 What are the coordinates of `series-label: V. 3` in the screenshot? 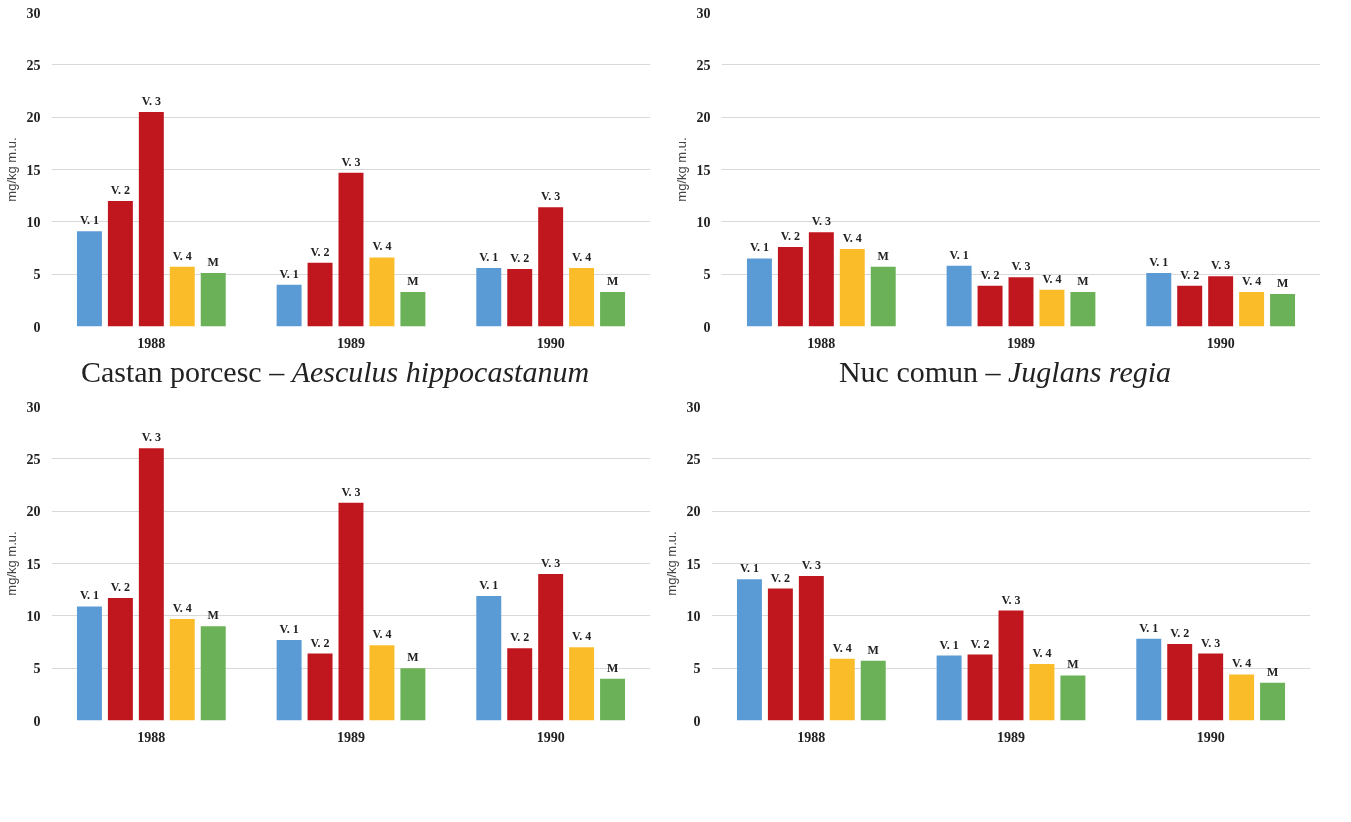 It's located at (821, 221).